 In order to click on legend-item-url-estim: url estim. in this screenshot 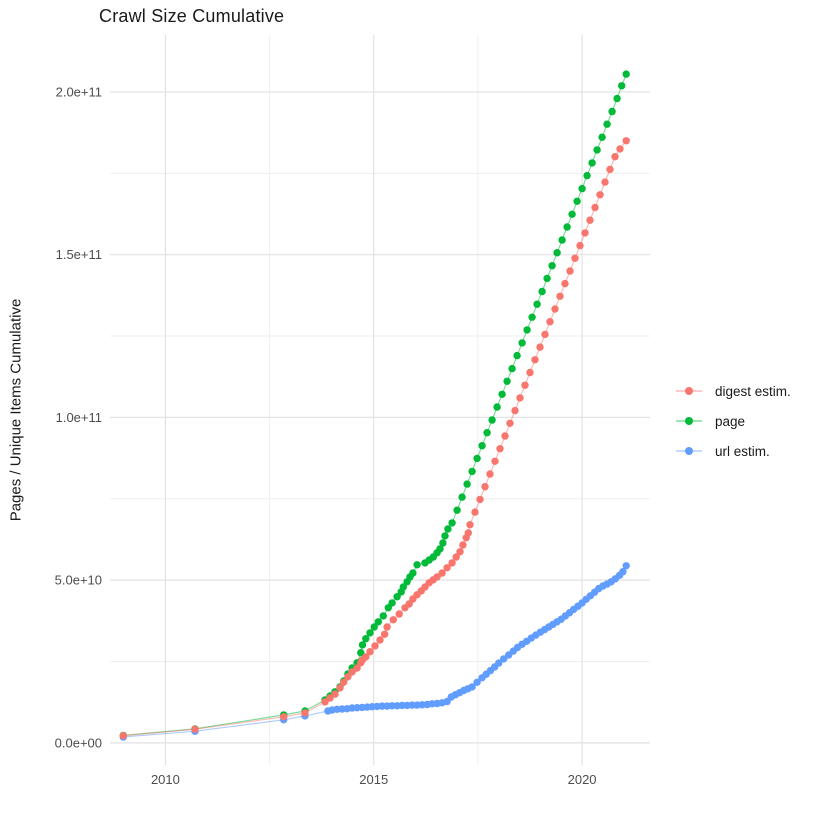, I will do `click(733, 451)`.